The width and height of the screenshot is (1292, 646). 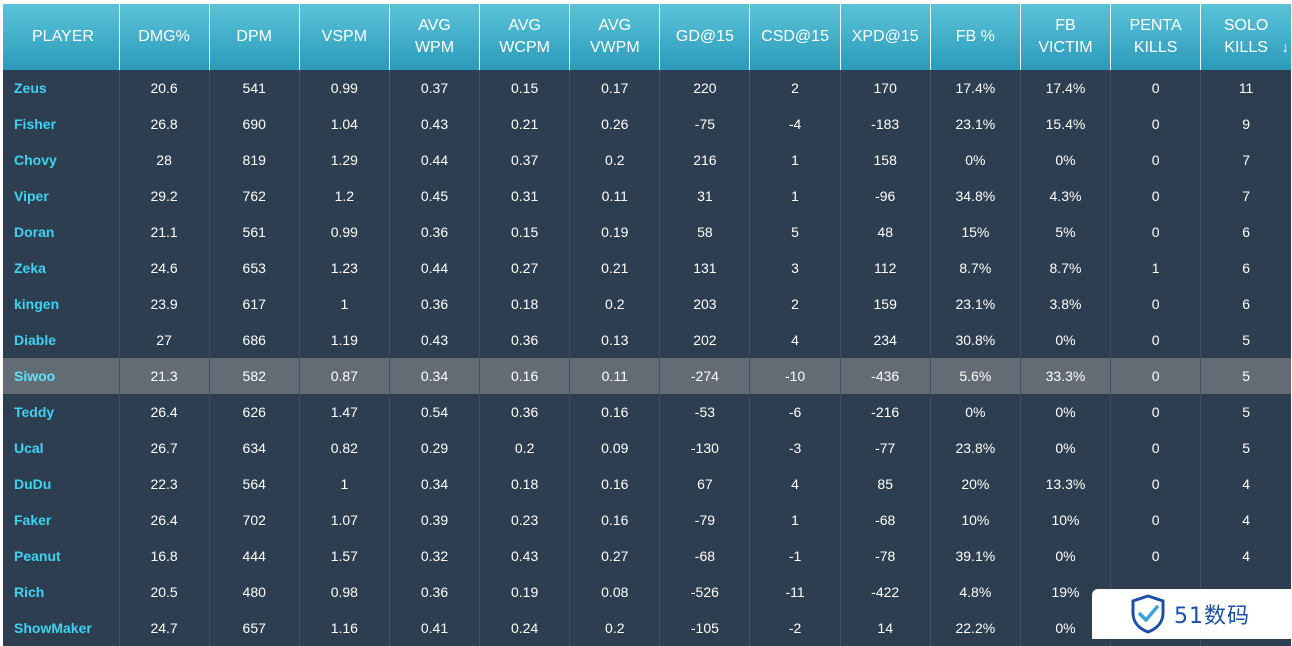 I want to click on table-row: DuDu 22.3 564 1 0.34 0.18 0.16 67 4 85 20% 13.3% 0 4, so click(x=647, y=484).